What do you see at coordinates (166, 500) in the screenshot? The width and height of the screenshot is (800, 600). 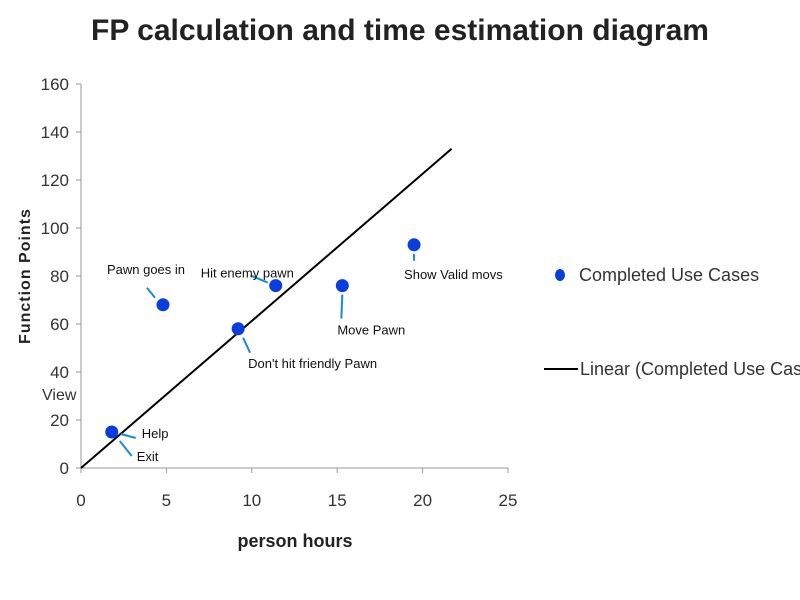 I see `x-tick-label: 5` at bounding box center [166, 500].